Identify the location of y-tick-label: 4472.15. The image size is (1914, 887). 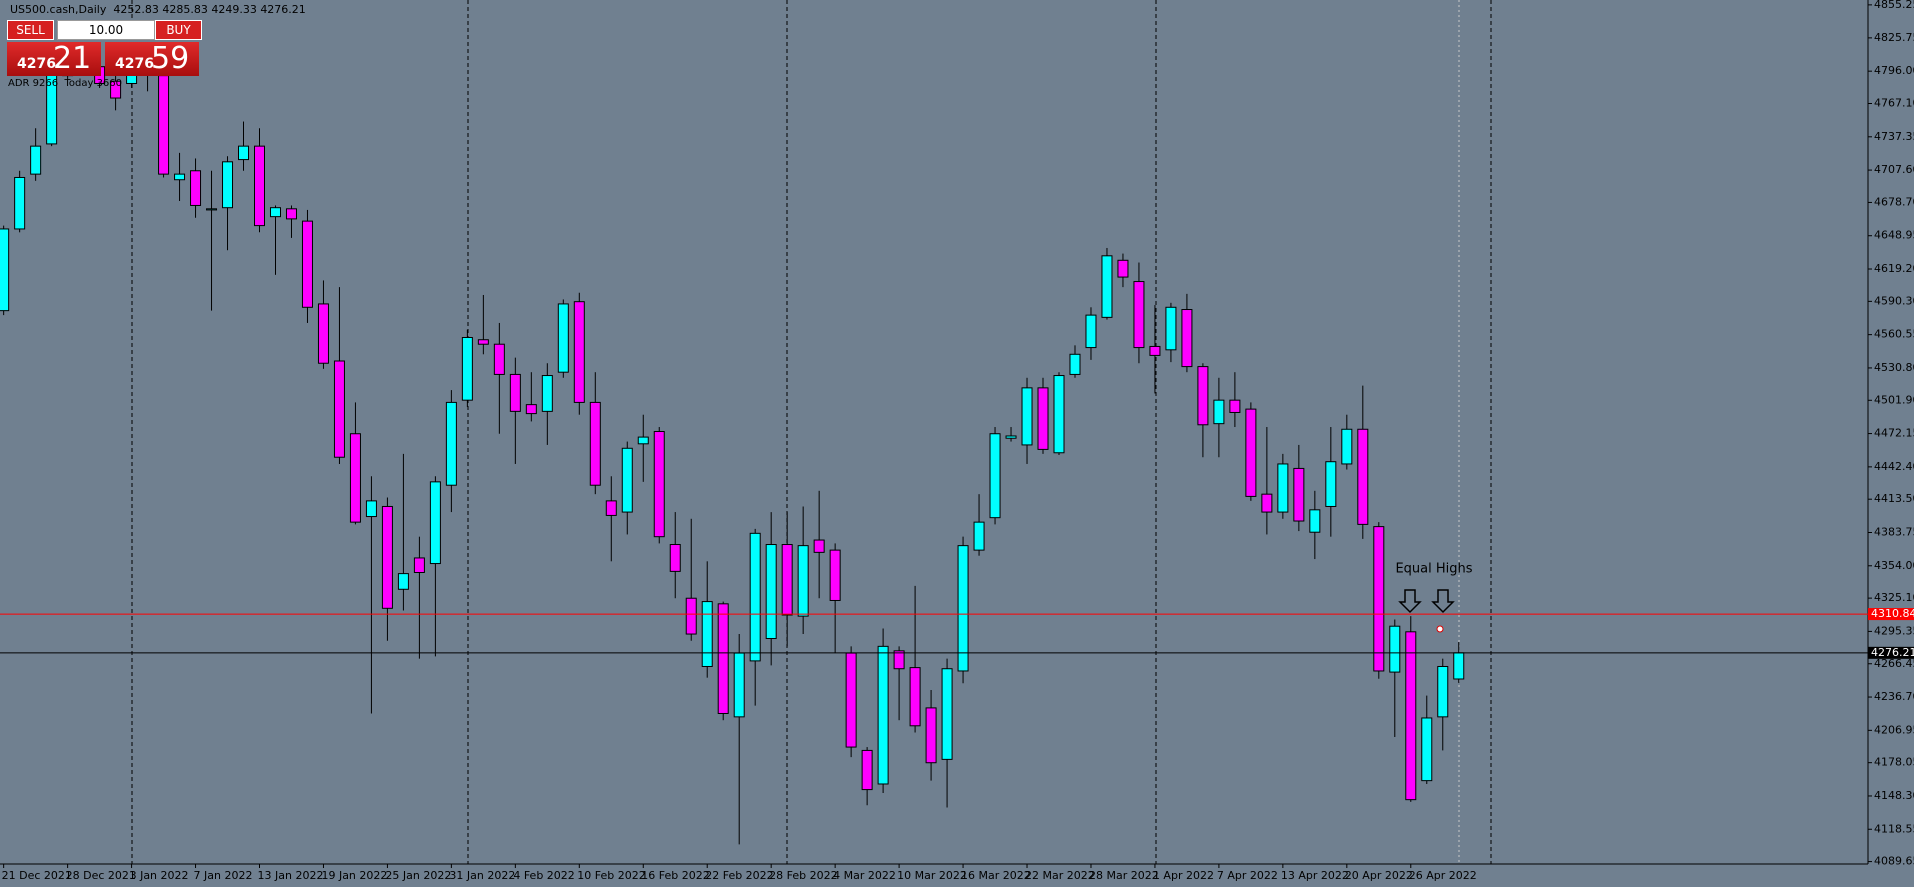
(1894, 433).